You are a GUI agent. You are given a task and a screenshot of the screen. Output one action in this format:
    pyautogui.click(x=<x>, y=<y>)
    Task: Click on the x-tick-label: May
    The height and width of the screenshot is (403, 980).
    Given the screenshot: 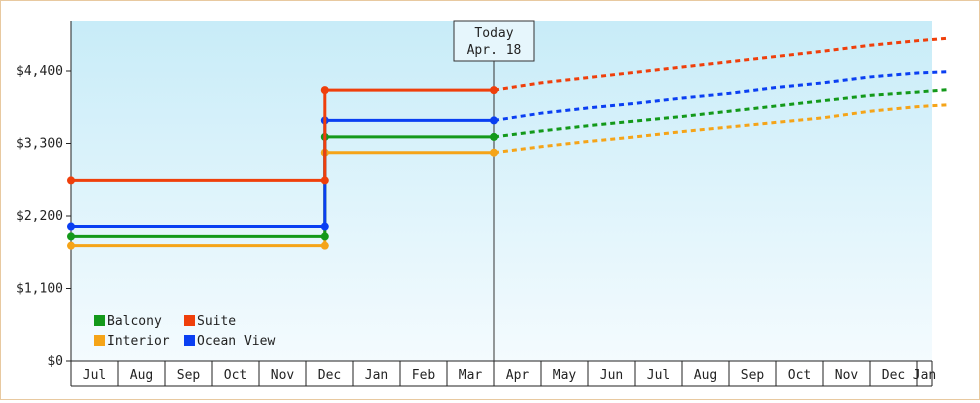 What is the action you would take?
    pyautogui.click(x=565, y=375)
    